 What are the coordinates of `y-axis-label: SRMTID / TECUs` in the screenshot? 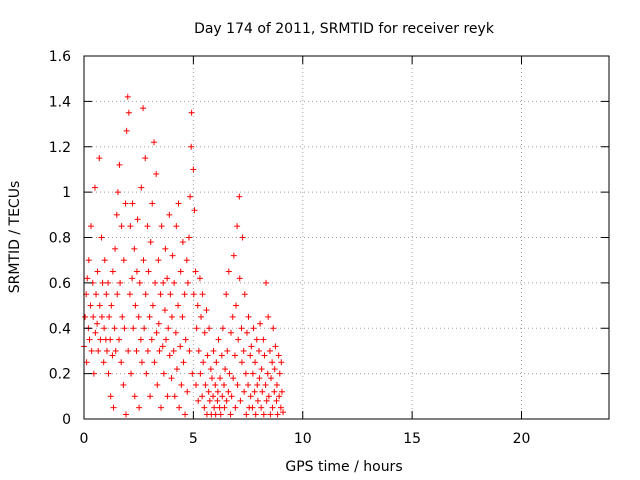 It's located at (15, 237).